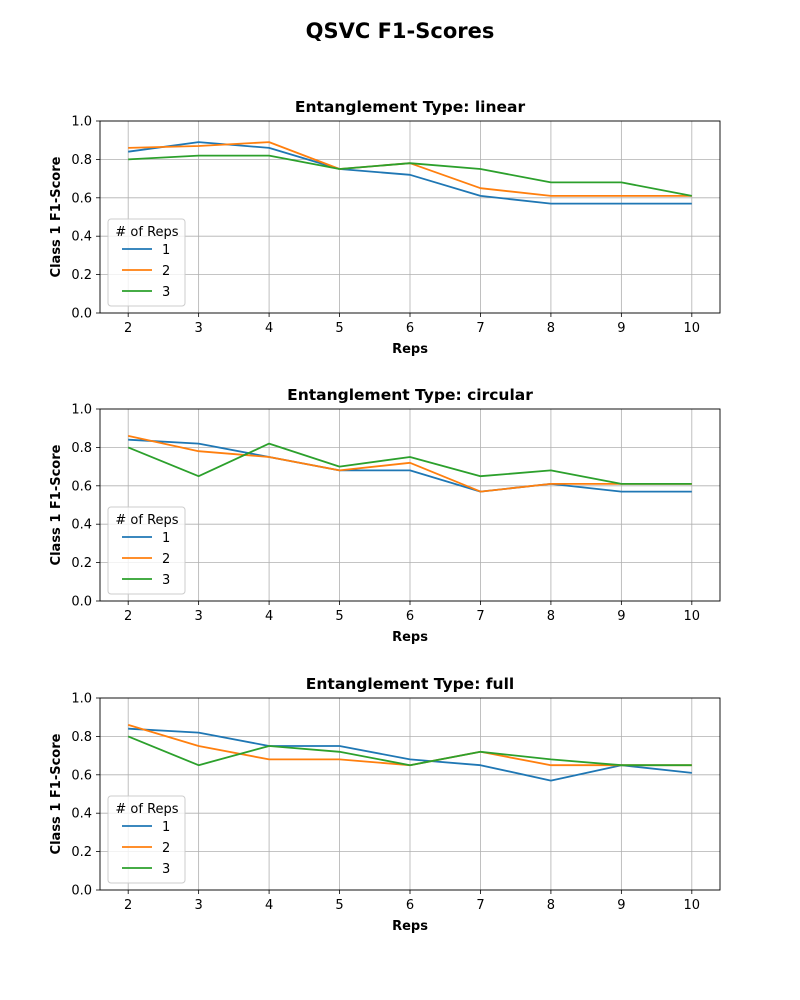  Describe the element at coordinates (410, 684) in the screenshot. I see `subplot-title: Entanglement Type: full` at that location.